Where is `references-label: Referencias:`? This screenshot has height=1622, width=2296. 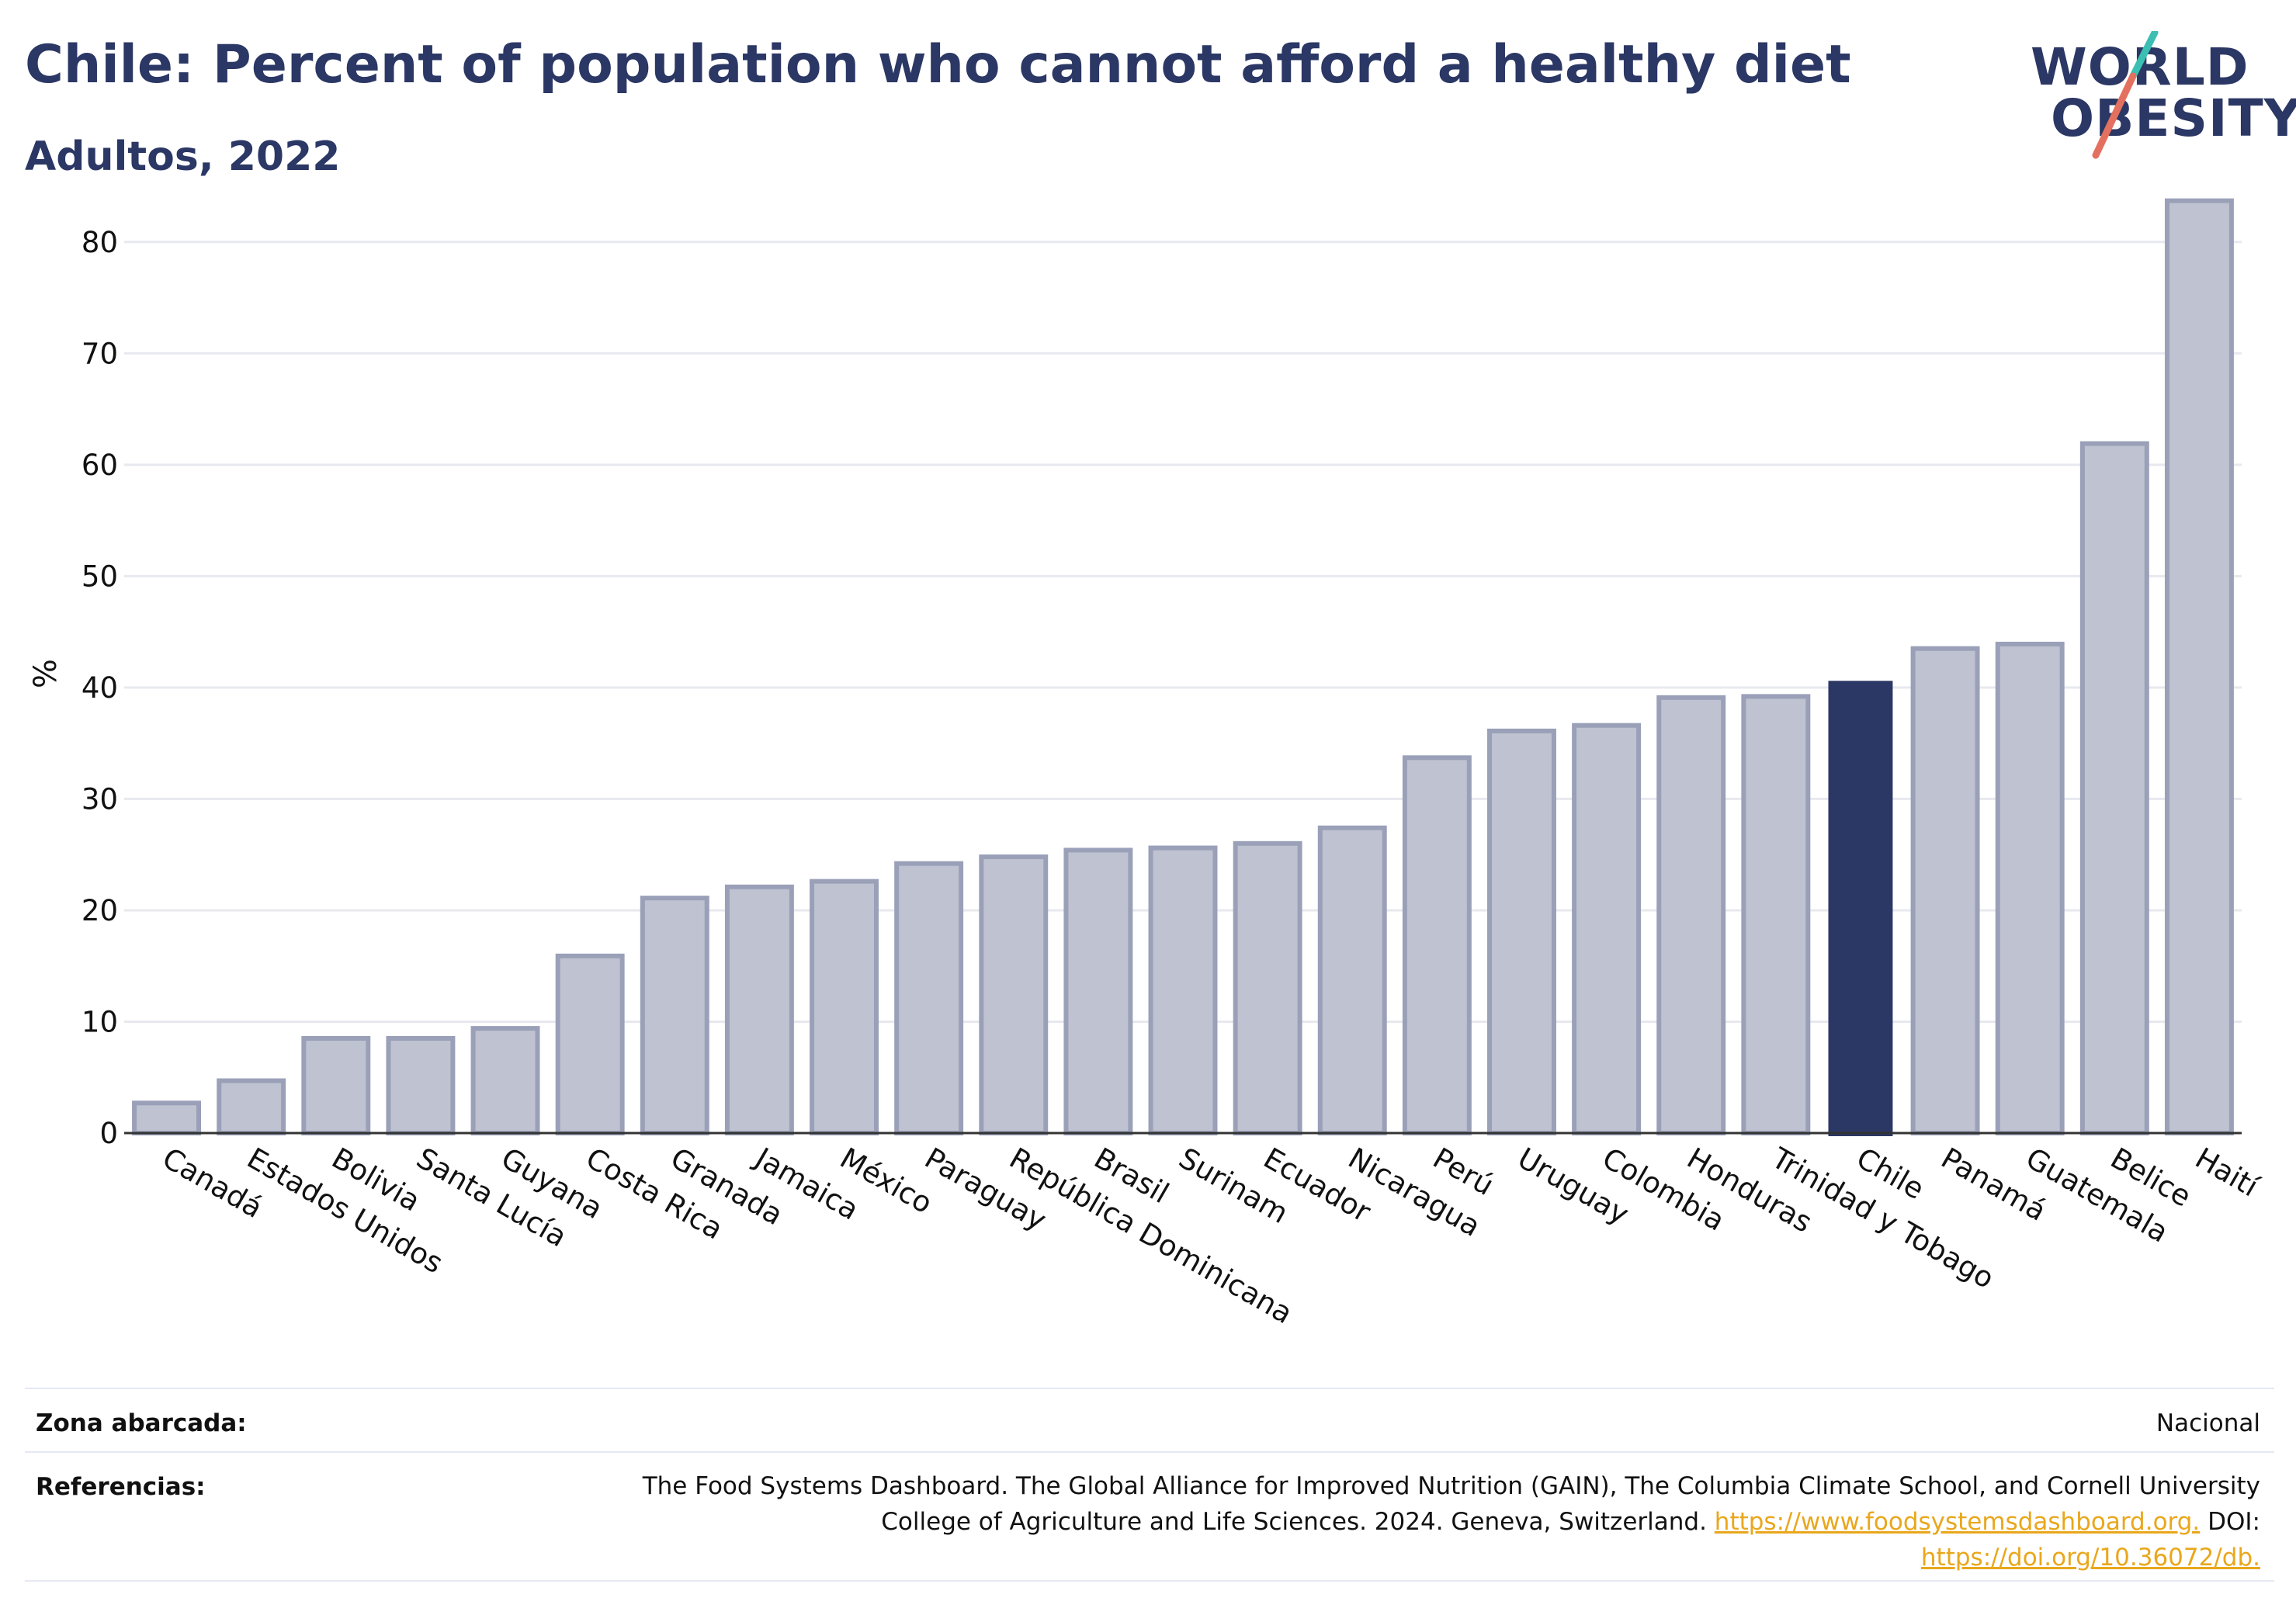
references-label: Referencias: is located at coordinates (121, 1487).